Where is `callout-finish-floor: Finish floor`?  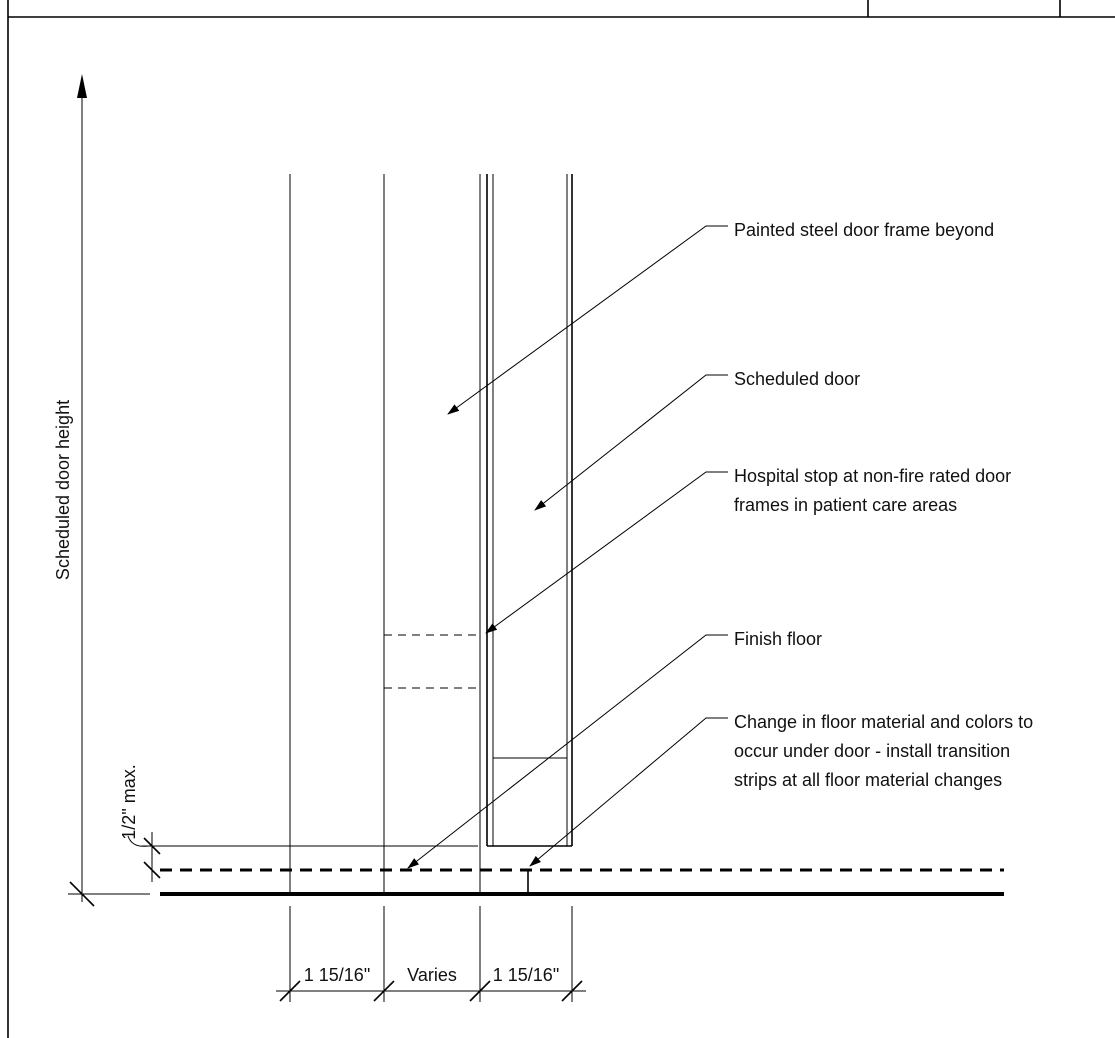 callout-finish-floor: Finish floor is located at coordinates (614, 749).